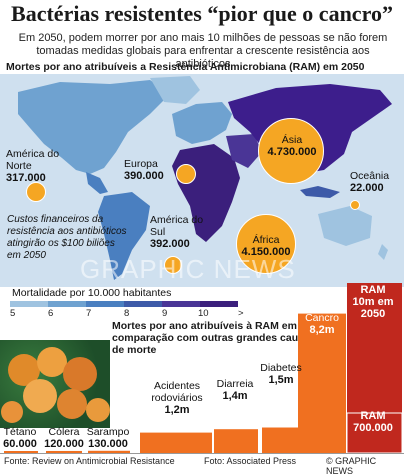 The image size is (404, 476). What do you see at coordinates (266, 240) in the screenshot?
I see `region-name: África` at bounding box center [266, 240].